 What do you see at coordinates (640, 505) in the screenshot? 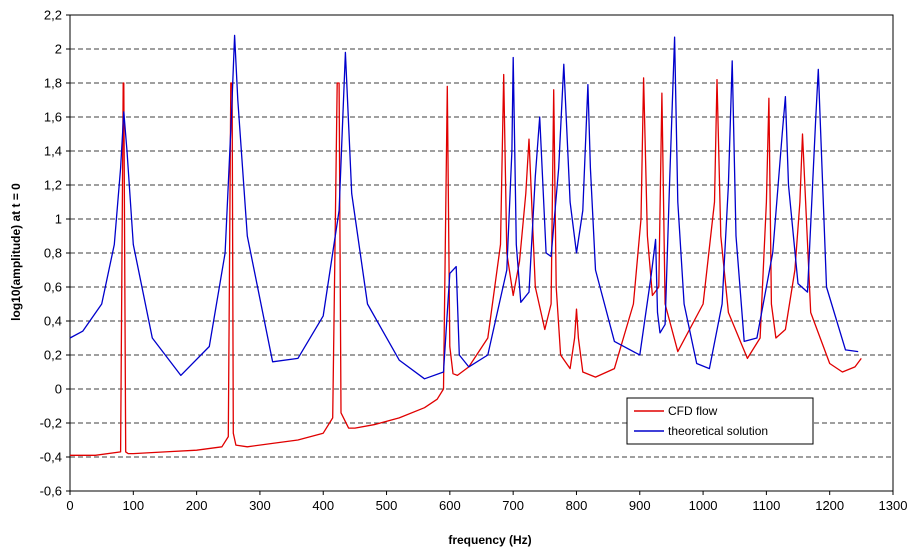
I see `x-tick-label: 900` at bounding box center [640, 505].